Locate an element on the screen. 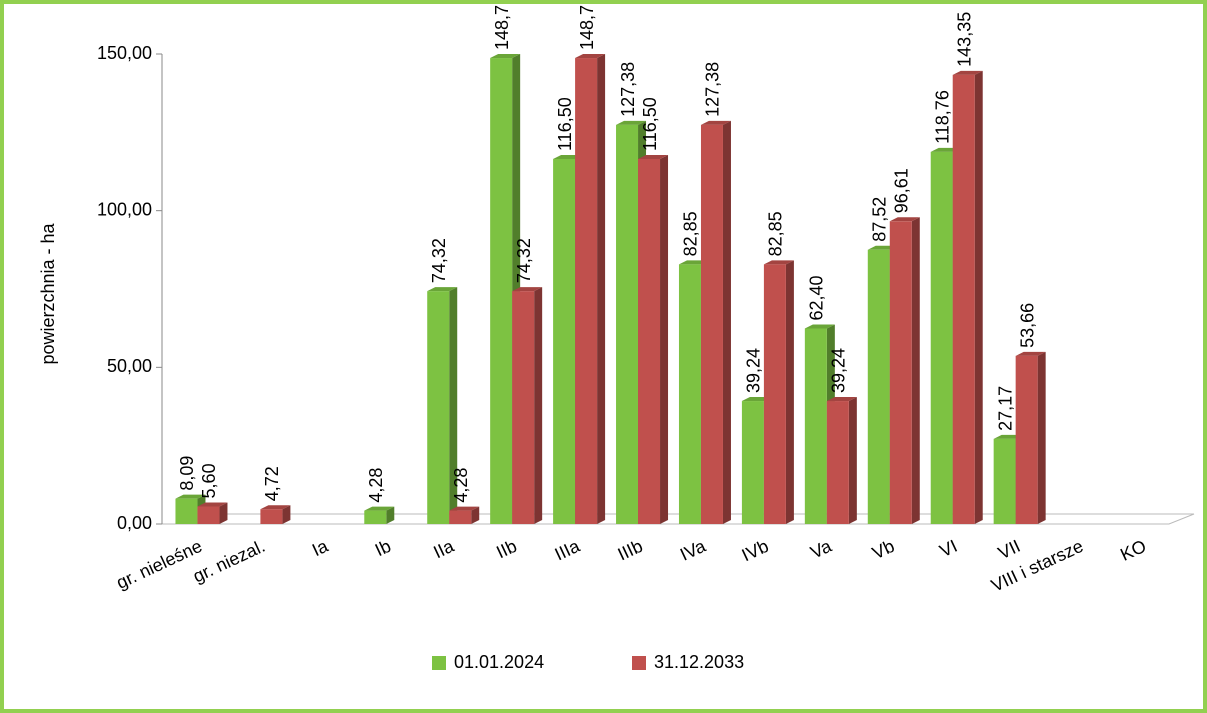 This screenshot has height=713, width=1207. value-label: 87,52 is located at coordinates (880, 219).